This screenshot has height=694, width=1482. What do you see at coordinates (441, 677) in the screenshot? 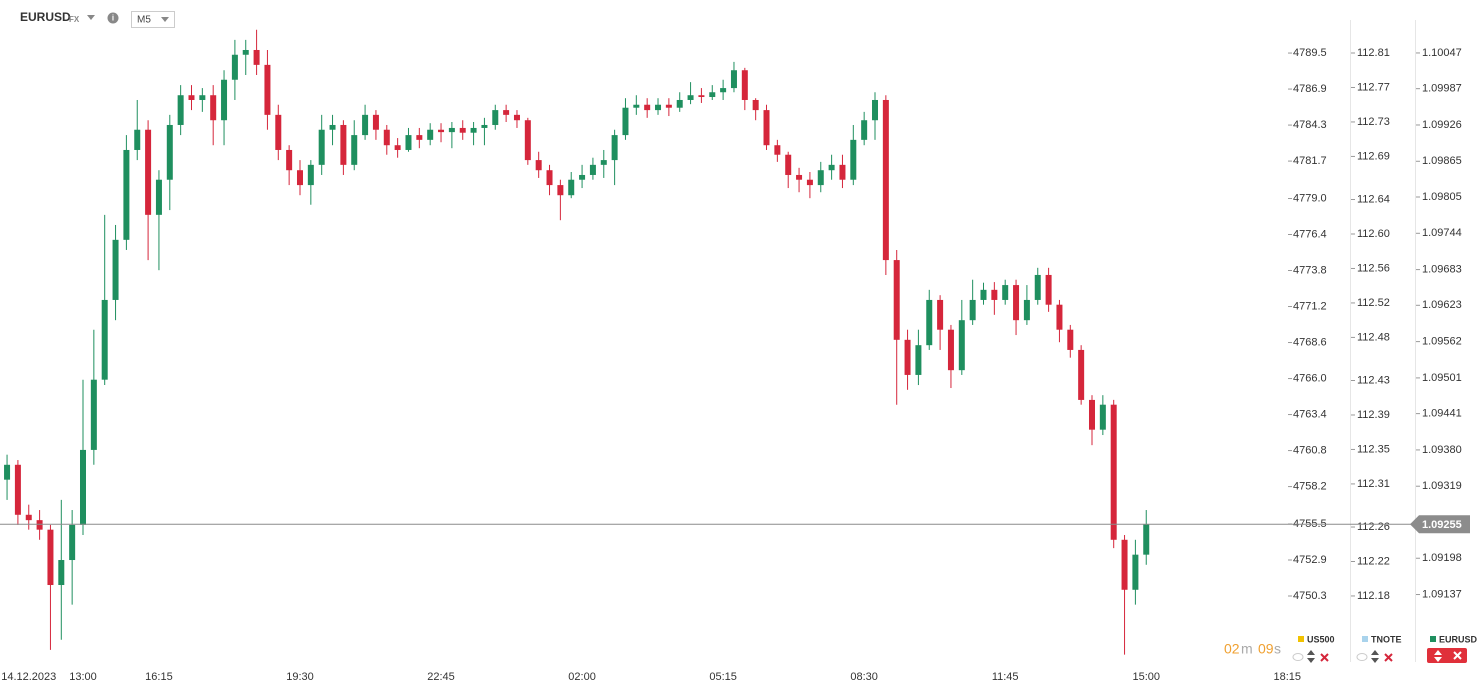
I see `x-tick-label: 22:45` at bounding box center [441, 677].